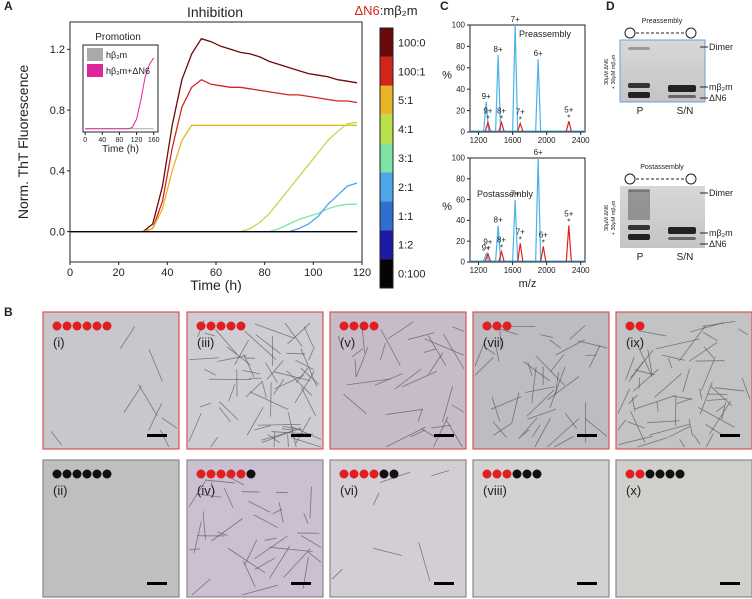  I want to click on y-tick-label: 40, so click(460, 220).